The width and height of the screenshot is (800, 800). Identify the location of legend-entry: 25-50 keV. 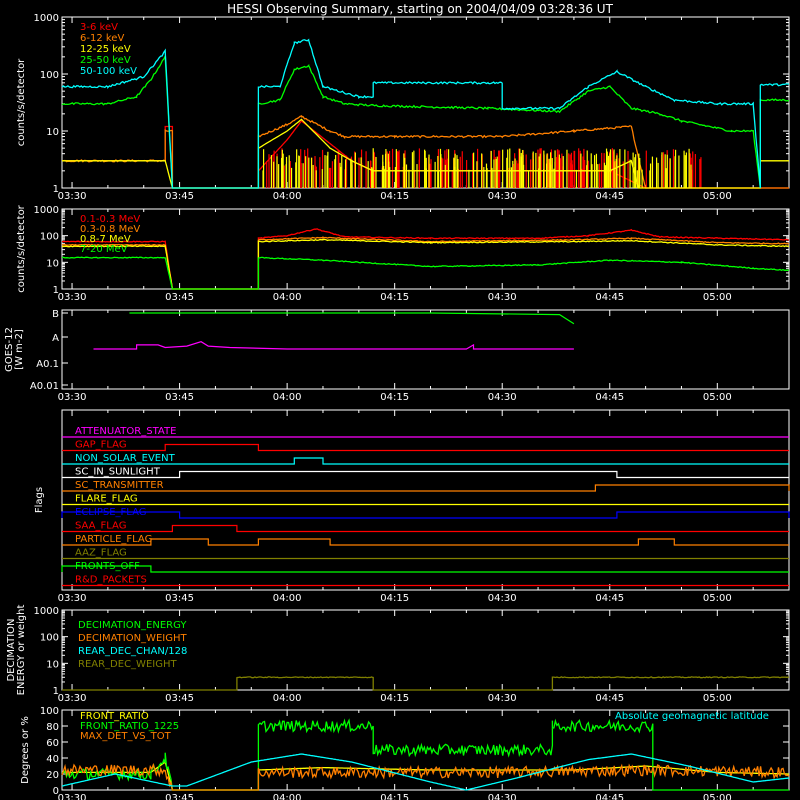
(105, 60).